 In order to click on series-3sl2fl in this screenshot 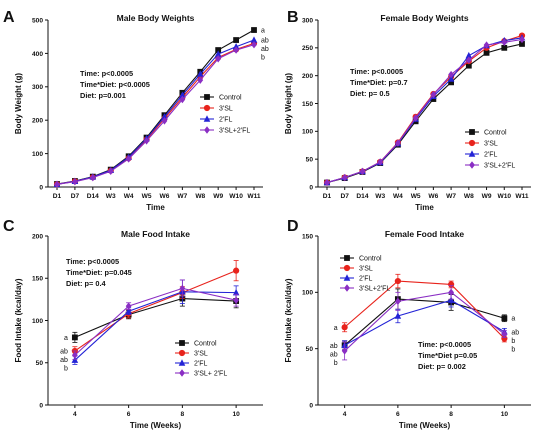, I will do `click(155, 319)`.